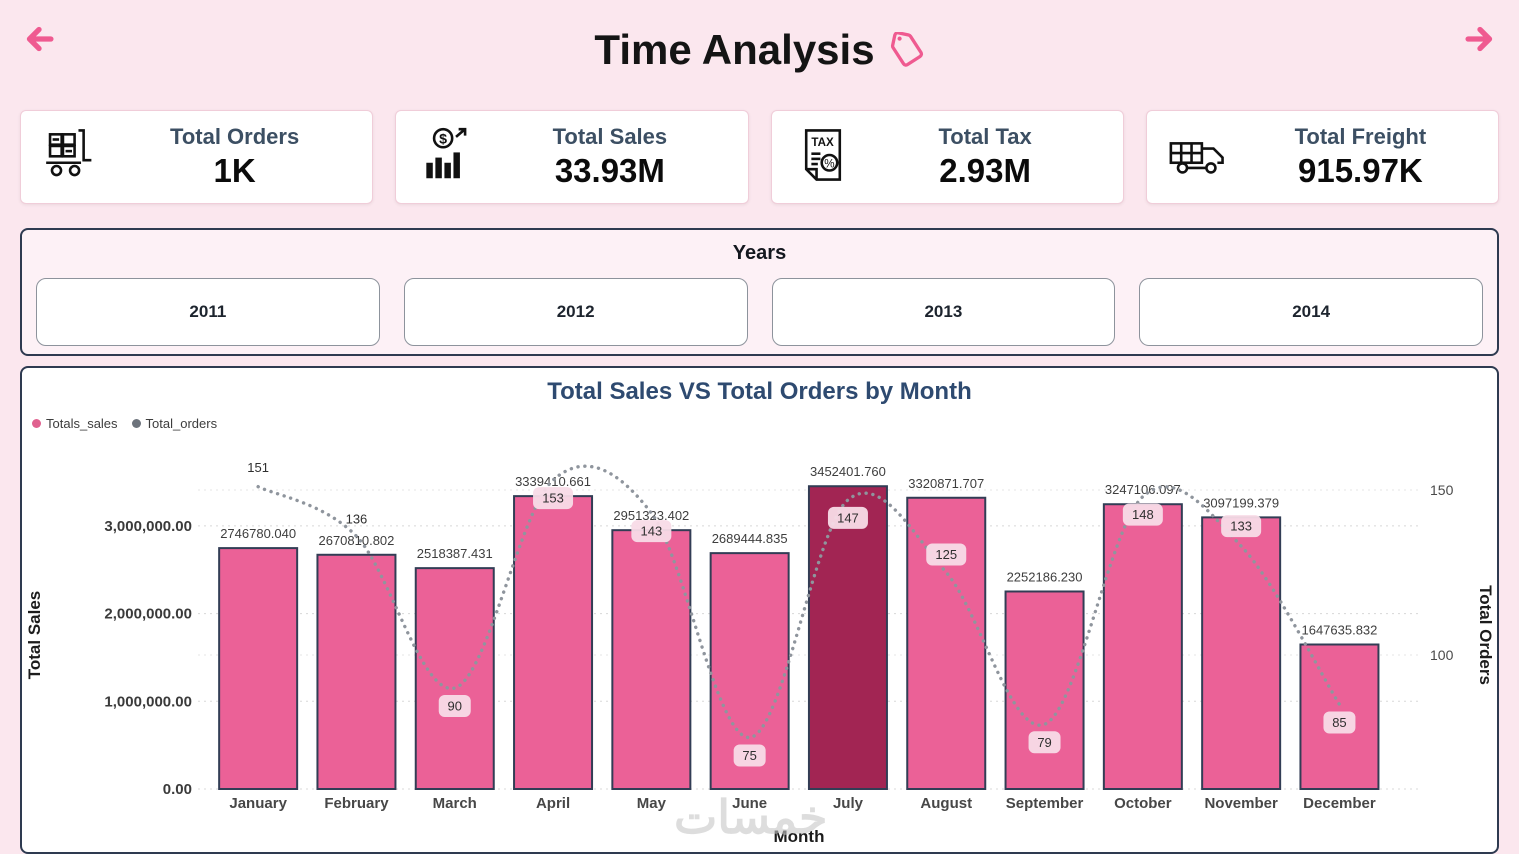 The height and width of the screenshot is (854, 1519). I want to click on bar-value-label: 2689444.835, so click(750, 538).